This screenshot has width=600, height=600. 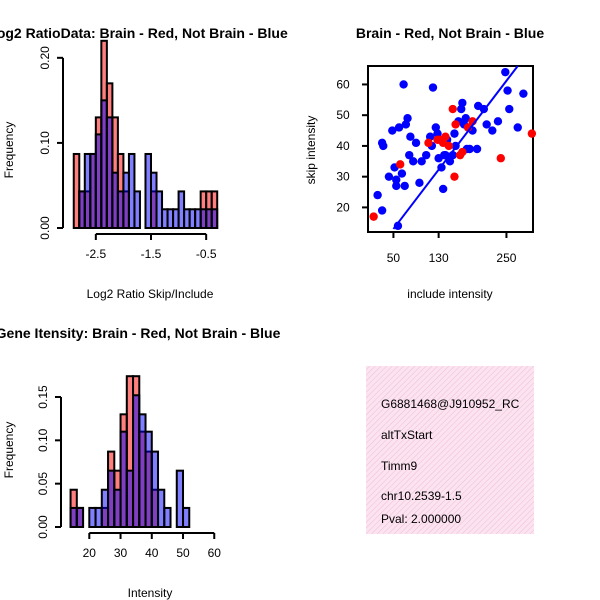 I want to click on scatter-points, so click(x=453, y=149).